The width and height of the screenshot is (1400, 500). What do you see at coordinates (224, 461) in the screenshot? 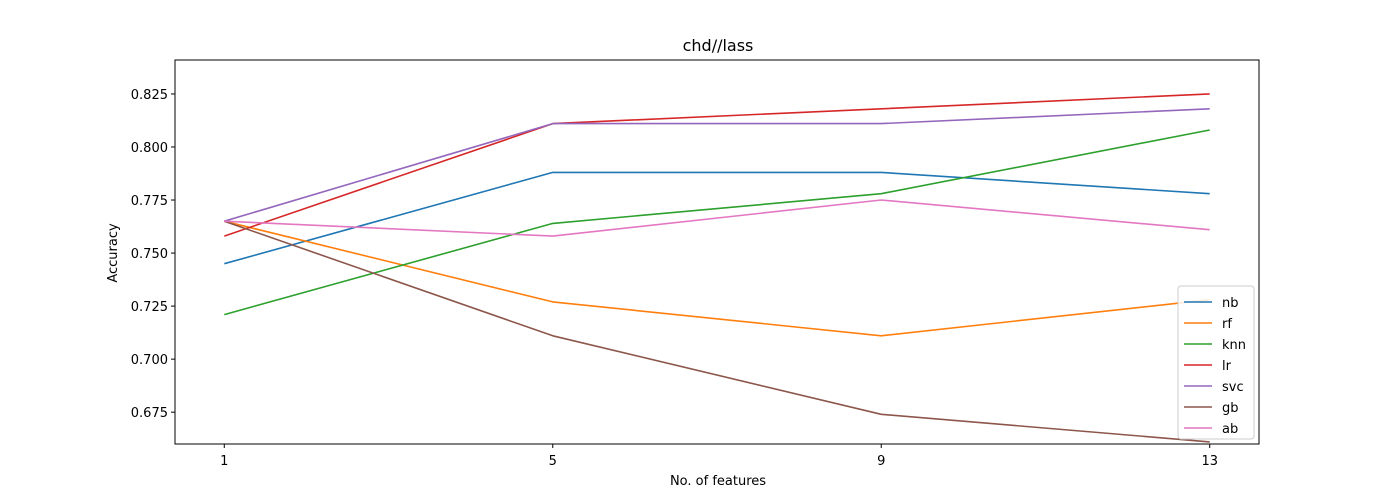
I see `x-tick-label: 1` at bounding box center [224, 461].